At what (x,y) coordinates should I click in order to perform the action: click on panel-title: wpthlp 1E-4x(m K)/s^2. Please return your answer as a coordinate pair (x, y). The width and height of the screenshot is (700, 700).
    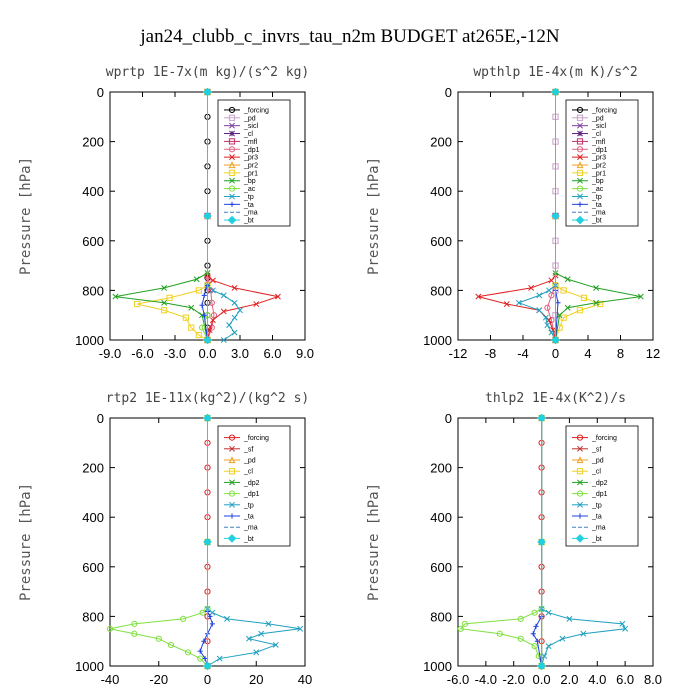
    Looking at the image, I should click on (555, 72).